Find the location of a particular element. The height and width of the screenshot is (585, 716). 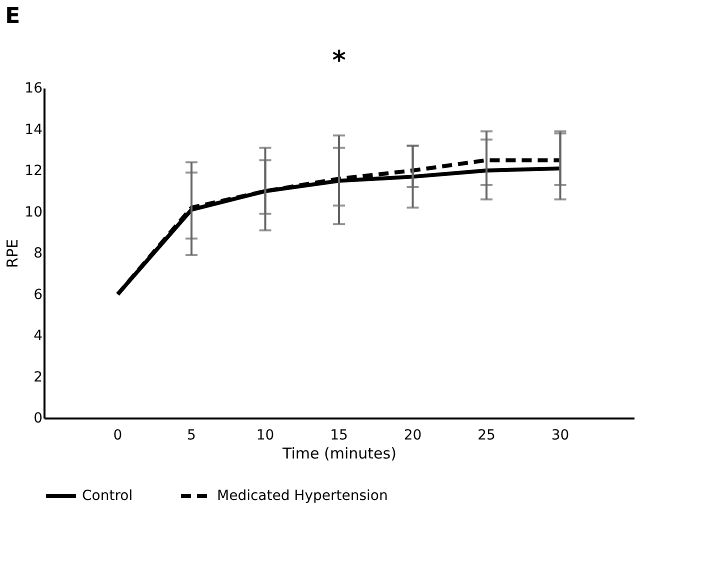

chart-title: E is located at coordinates (12, 16).